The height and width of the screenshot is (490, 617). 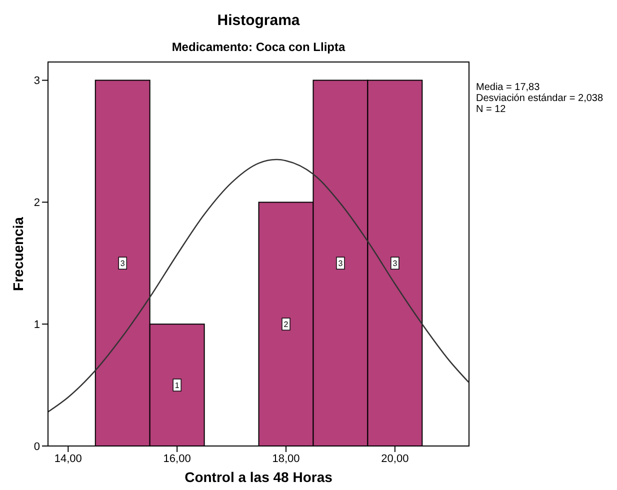 What do you see at coordinates (177, 458) in the screenshot?
I see `x-tick-label: 16,00` at bounding box center [177, 458].